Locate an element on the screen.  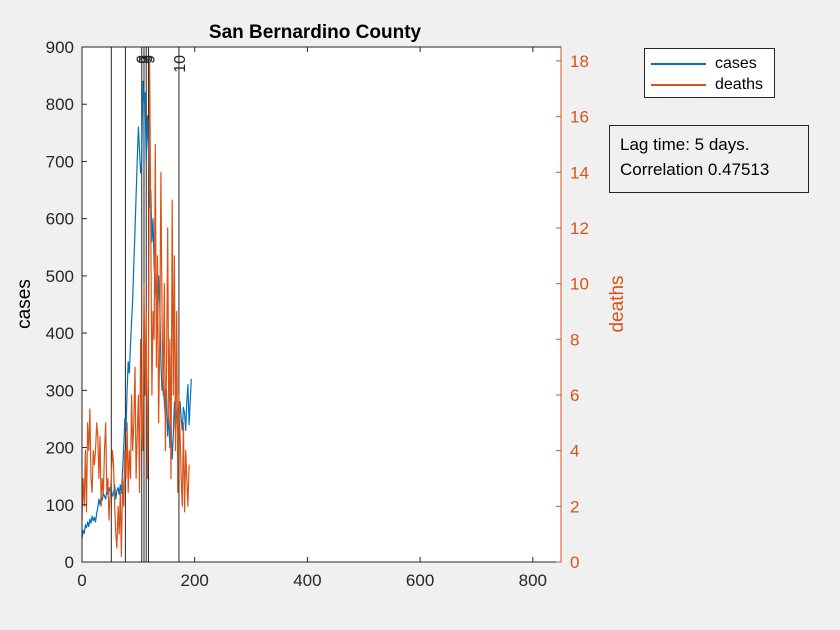
y-left-tick-label: 200 is located at coordinates (60, 448).